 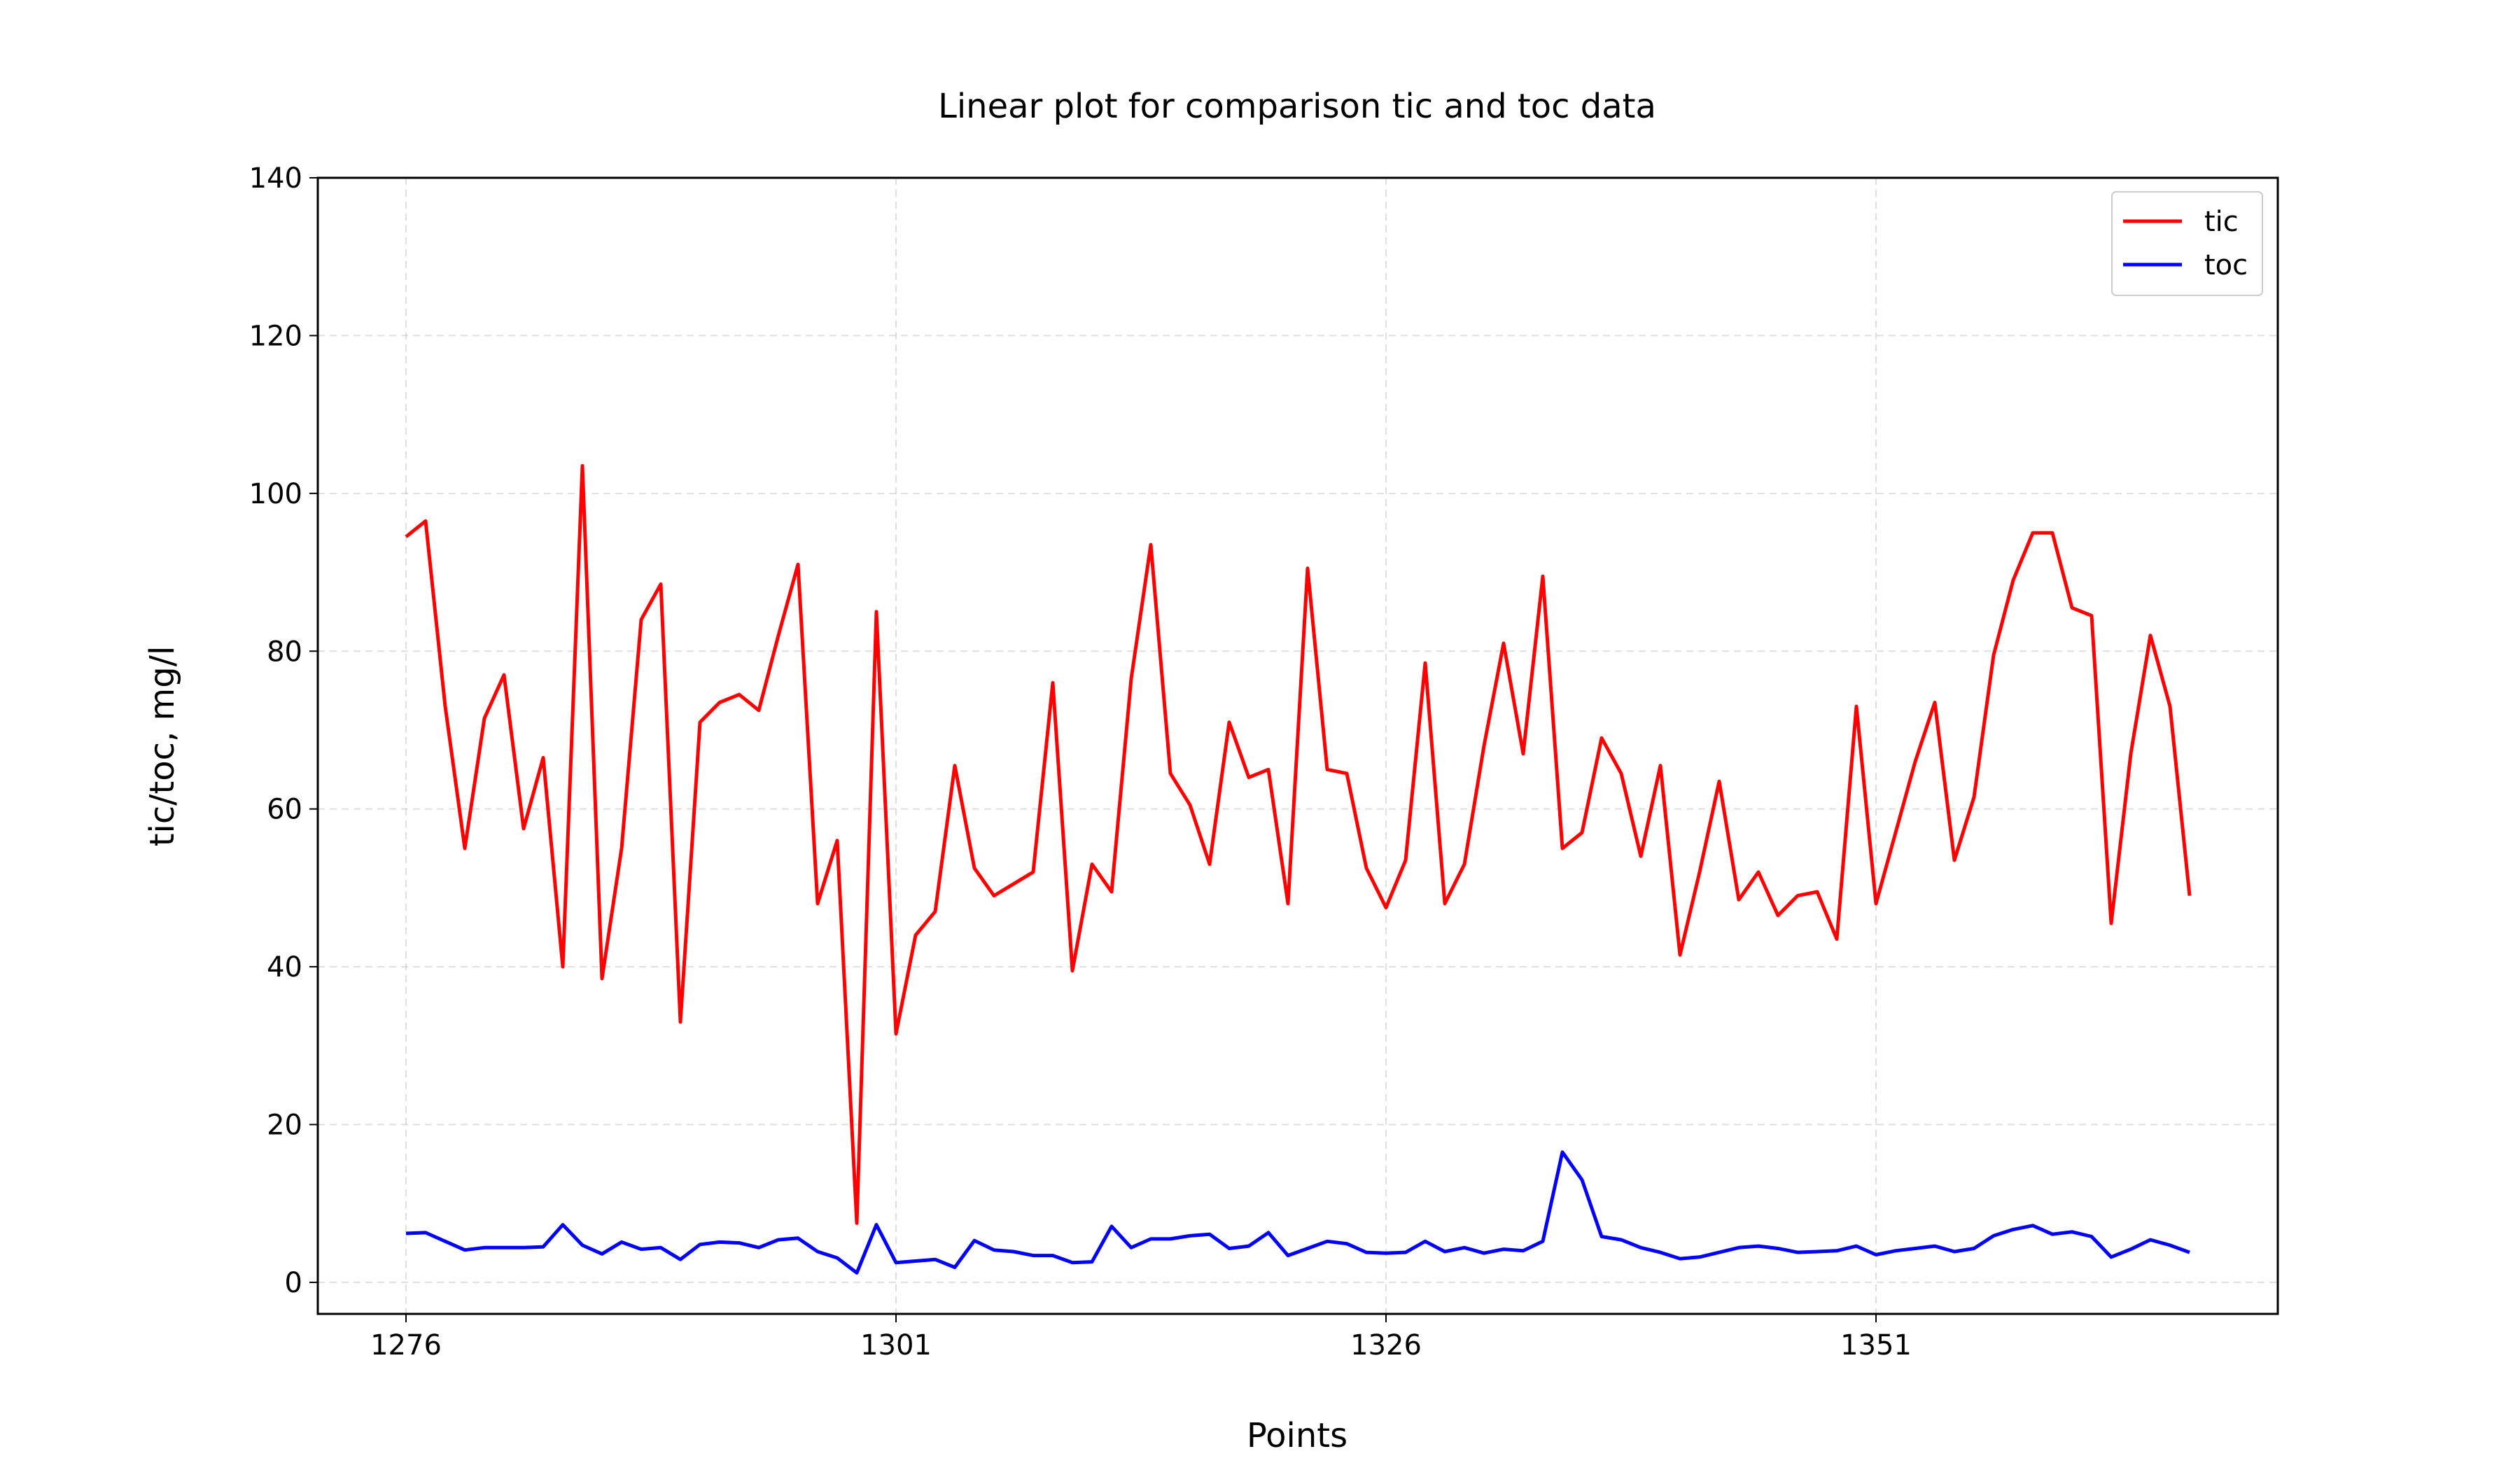 What do you see at coordinates (2226, 265) in the screenshot?
I see `legend-label-toc: toc` at bounding box center [2226, 265].